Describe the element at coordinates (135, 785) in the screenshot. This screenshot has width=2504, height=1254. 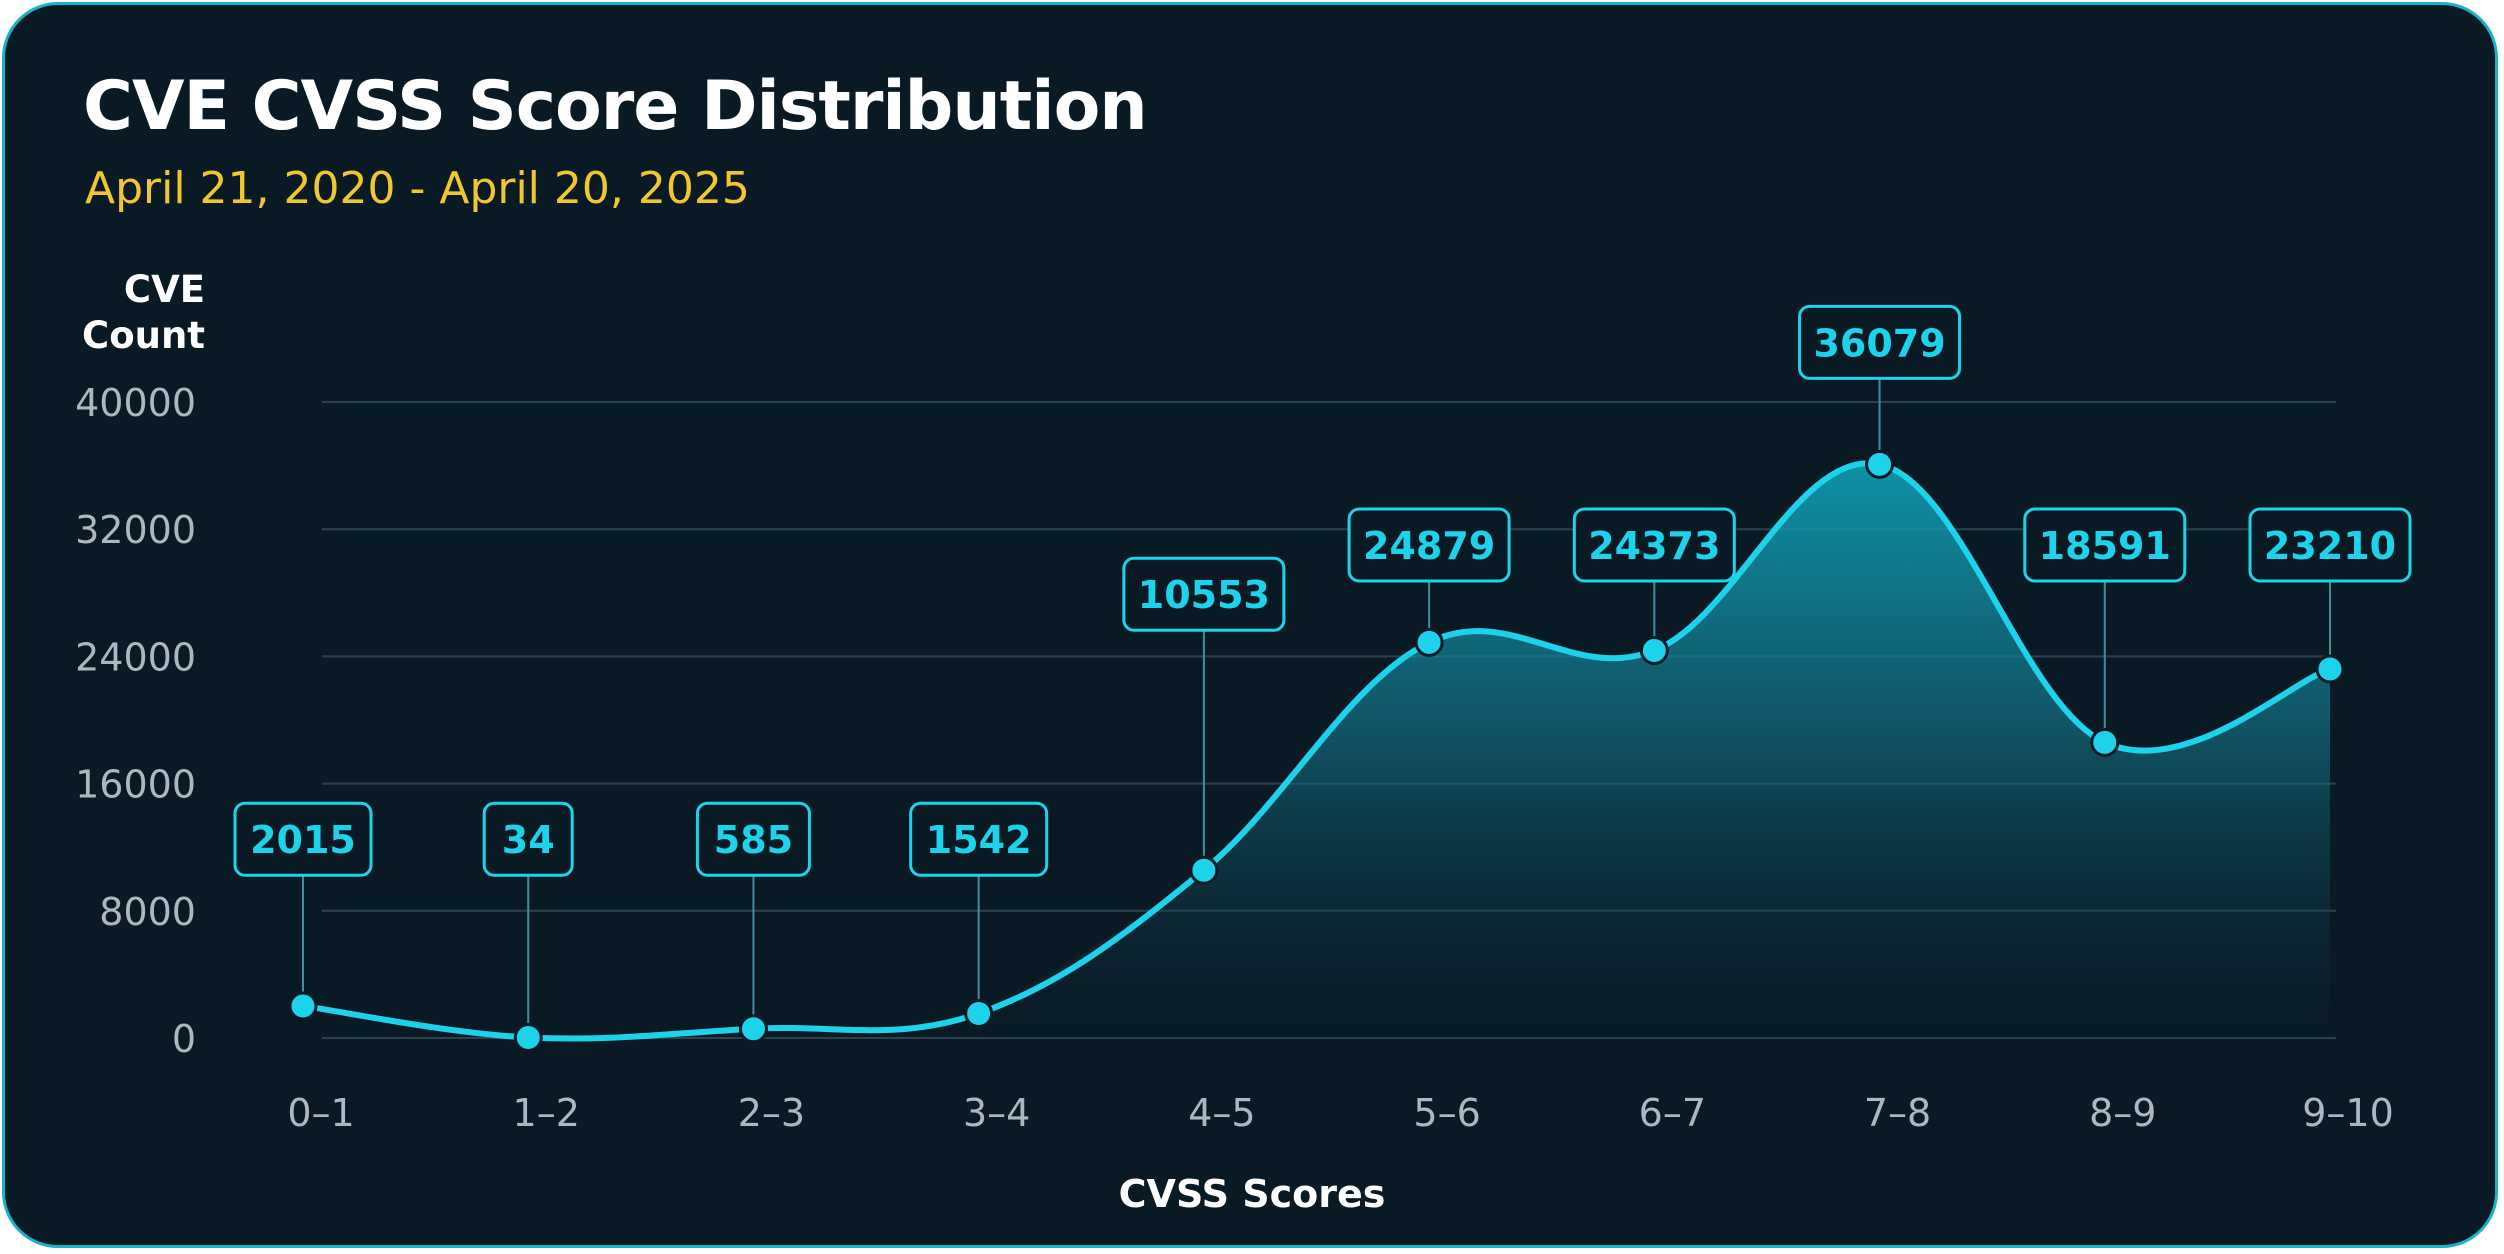
I see `y-tick-label: 16000` at that location.